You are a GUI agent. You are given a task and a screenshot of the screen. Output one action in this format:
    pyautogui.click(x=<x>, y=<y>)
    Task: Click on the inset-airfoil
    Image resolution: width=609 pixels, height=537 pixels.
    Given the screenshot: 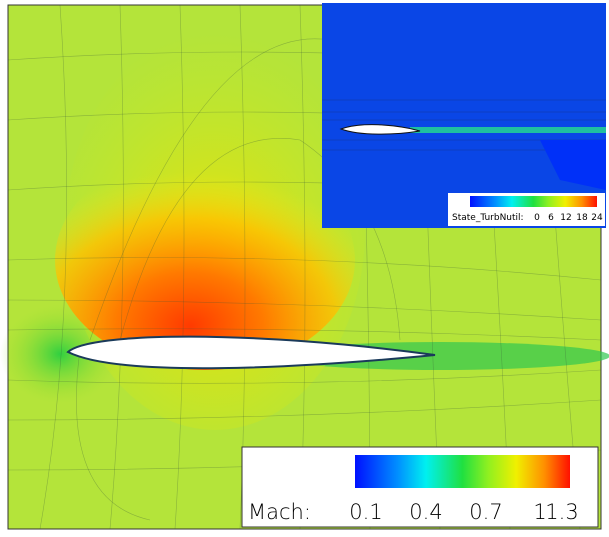 What is the action you would take?
    pyautogui.click(x=380, y=129)
    